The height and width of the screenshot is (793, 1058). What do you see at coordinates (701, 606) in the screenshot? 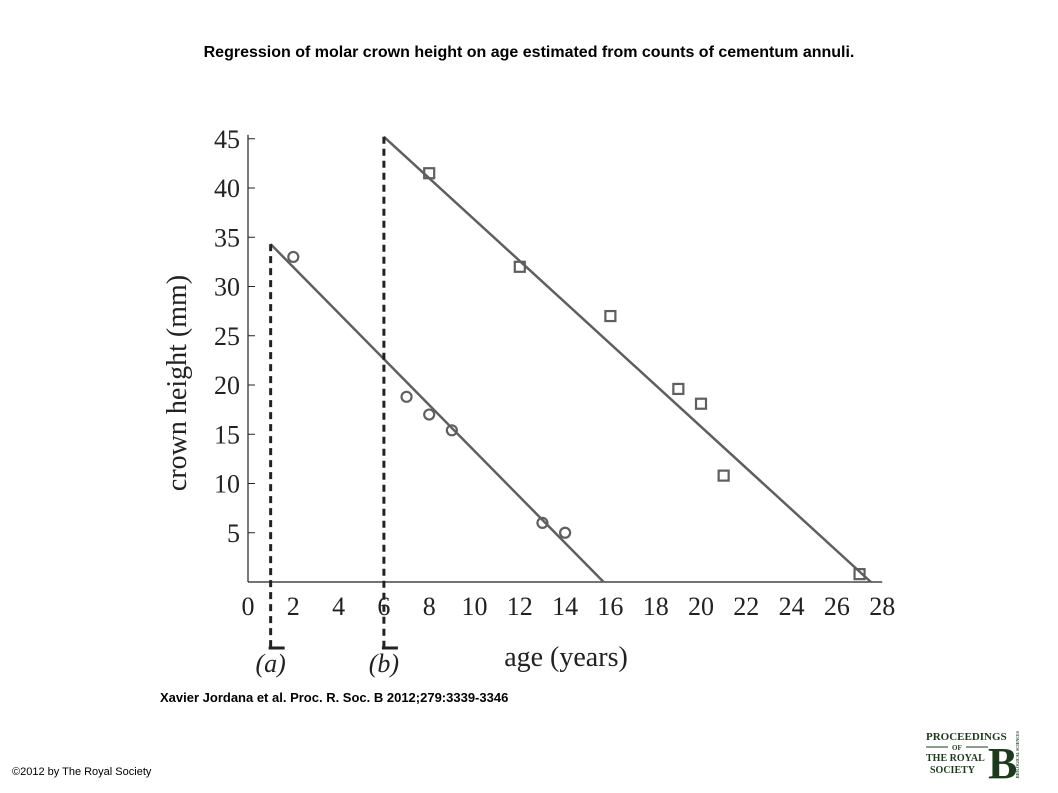
I see `x-tick-label: 20` at bounding box center [701, 606].